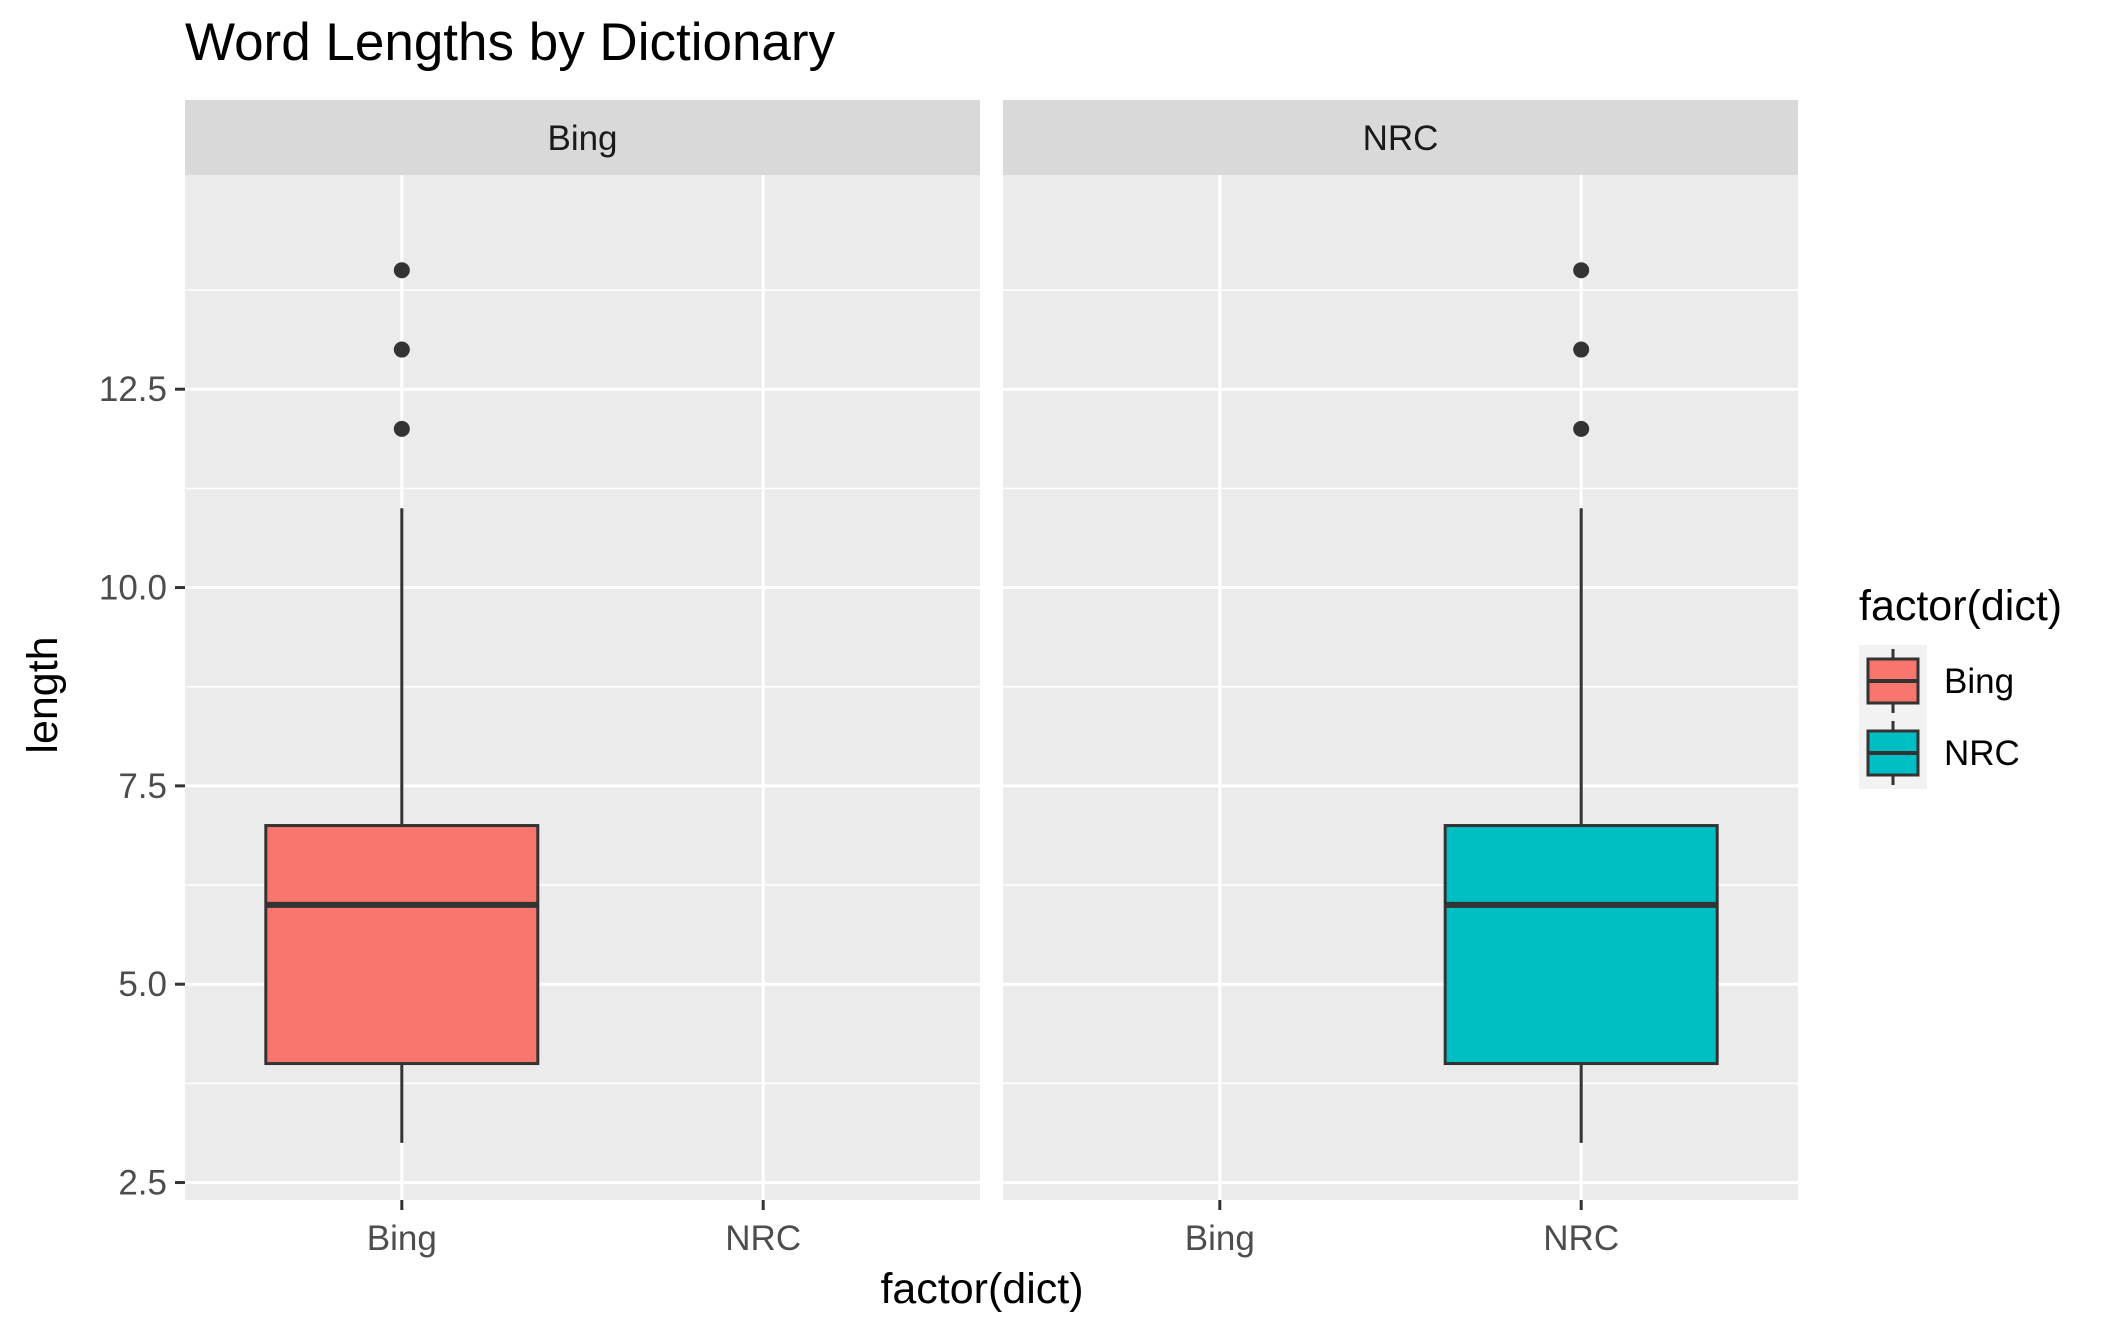  I want to click on facet-strip-label: Bing, so click(582, 138).